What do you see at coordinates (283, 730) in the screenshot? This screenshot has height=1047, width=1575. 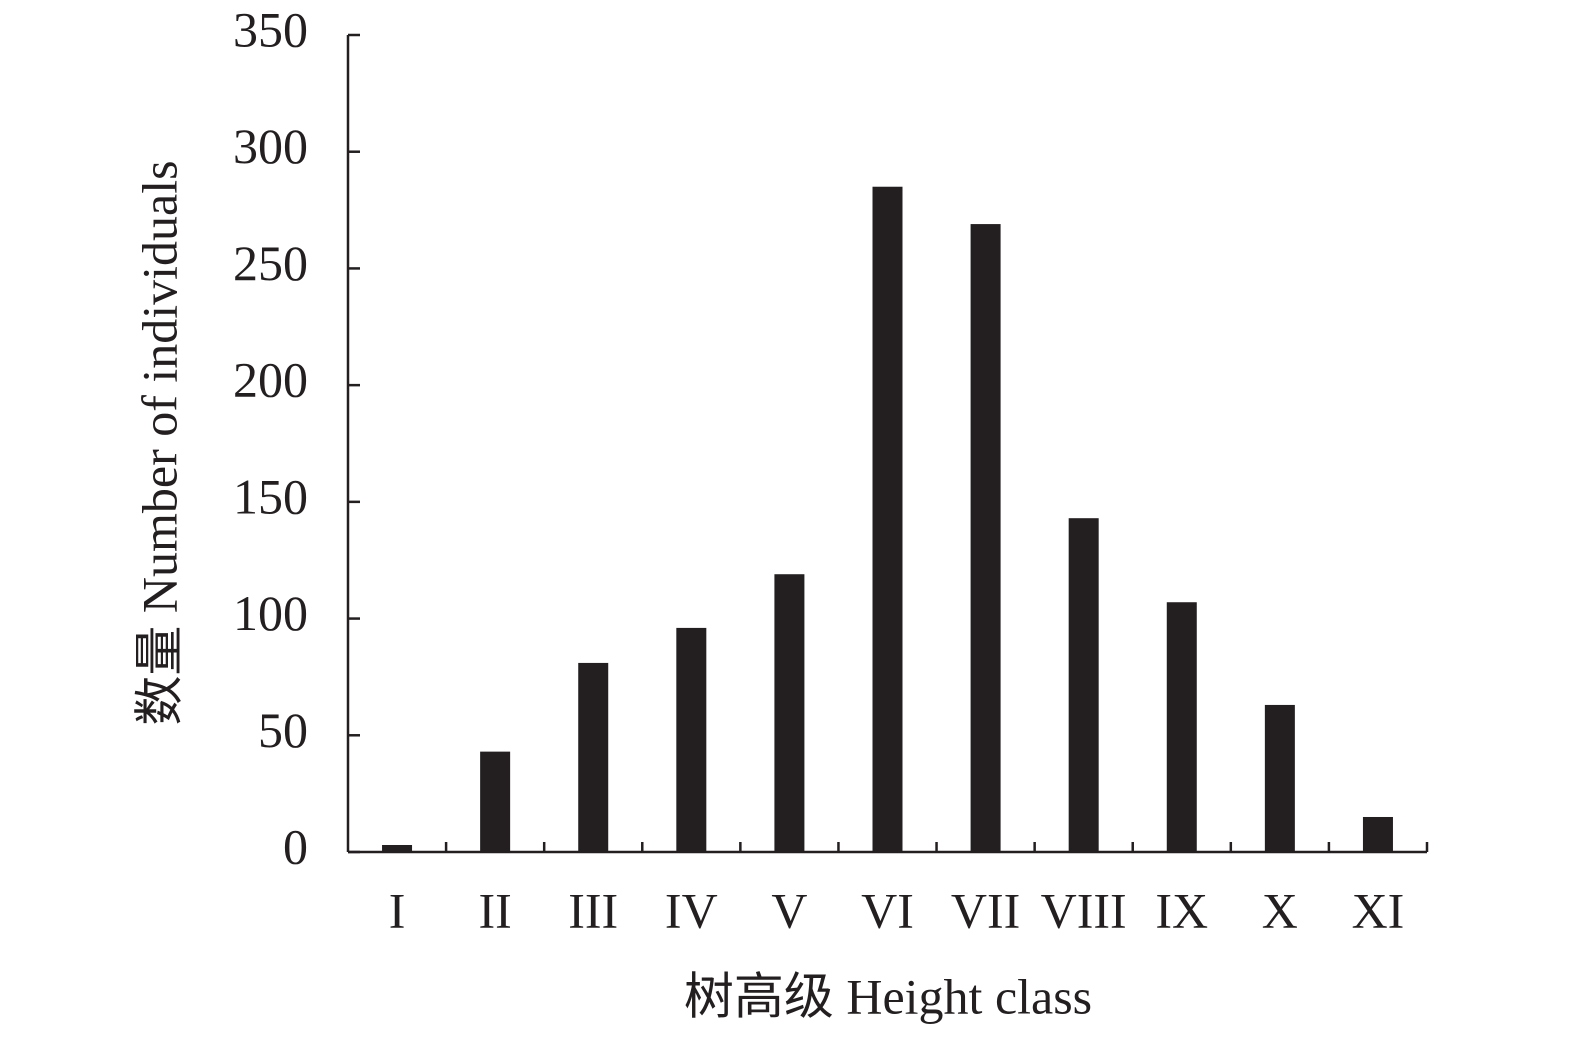 I see `y-tick-label: 50` at bounding box center [283, 730].